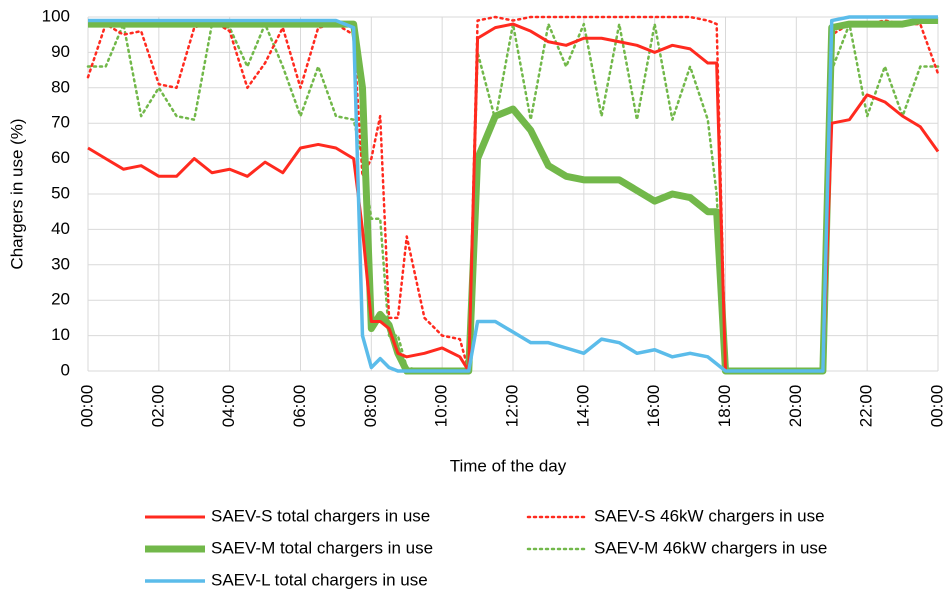  Describe the element at coordinates (320, 515) in the screenshot. I see `legend-label: SAEV-S total chargers in use` at that location.